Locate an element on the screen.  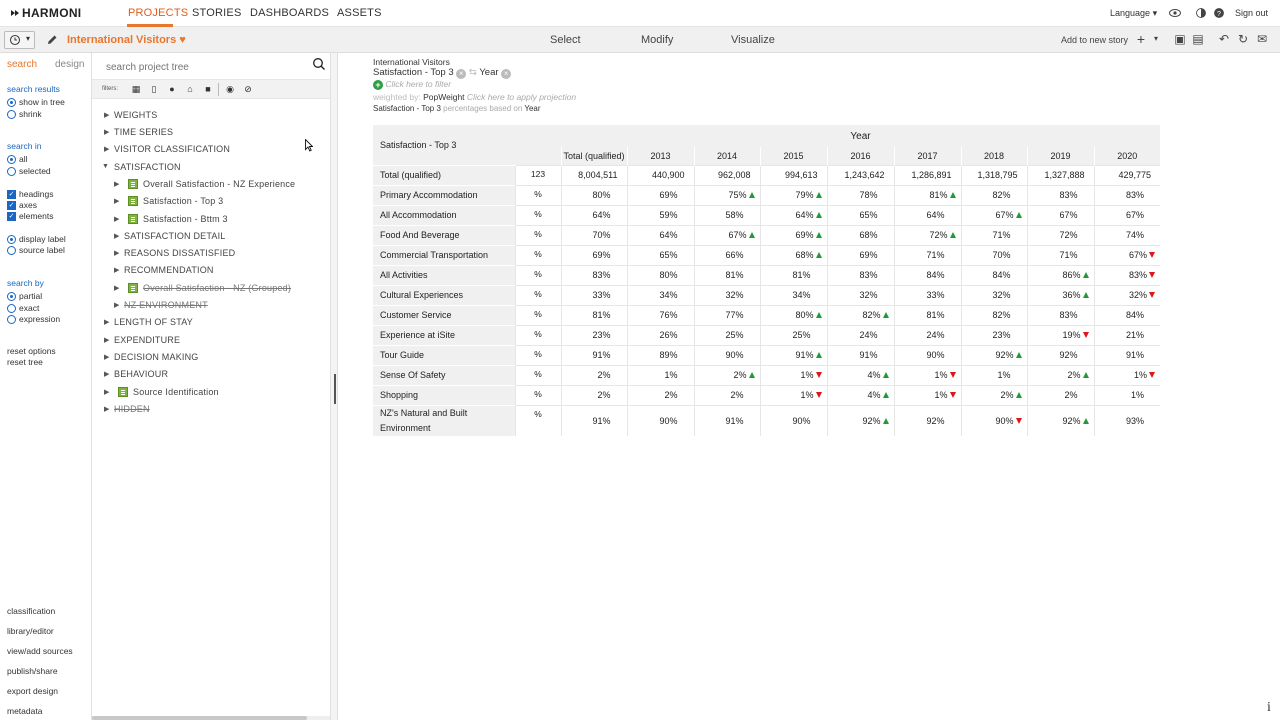
signout-link: Sign out is located at coordinates (1252, 13).